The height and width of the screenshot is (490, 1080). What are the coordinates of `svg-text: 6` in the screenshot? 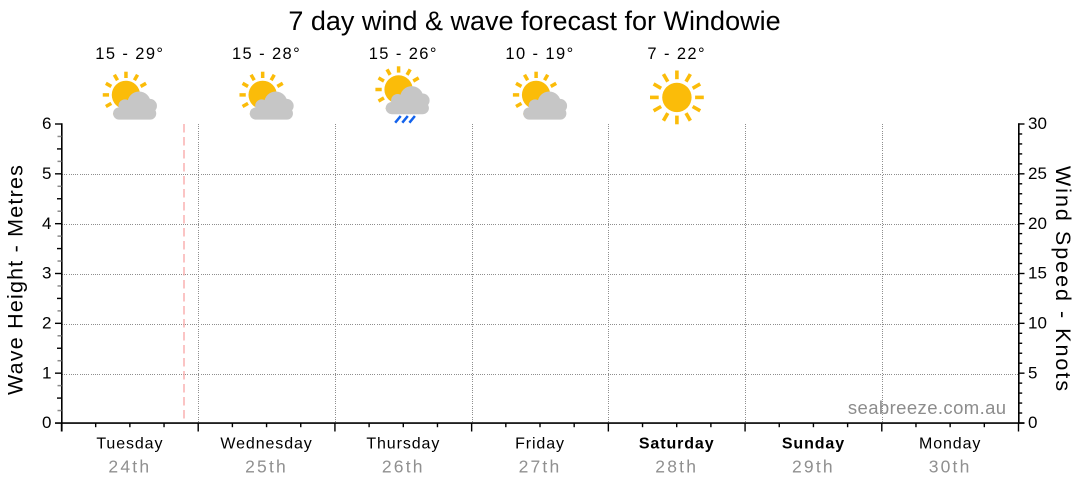 It's located at (46, 123).